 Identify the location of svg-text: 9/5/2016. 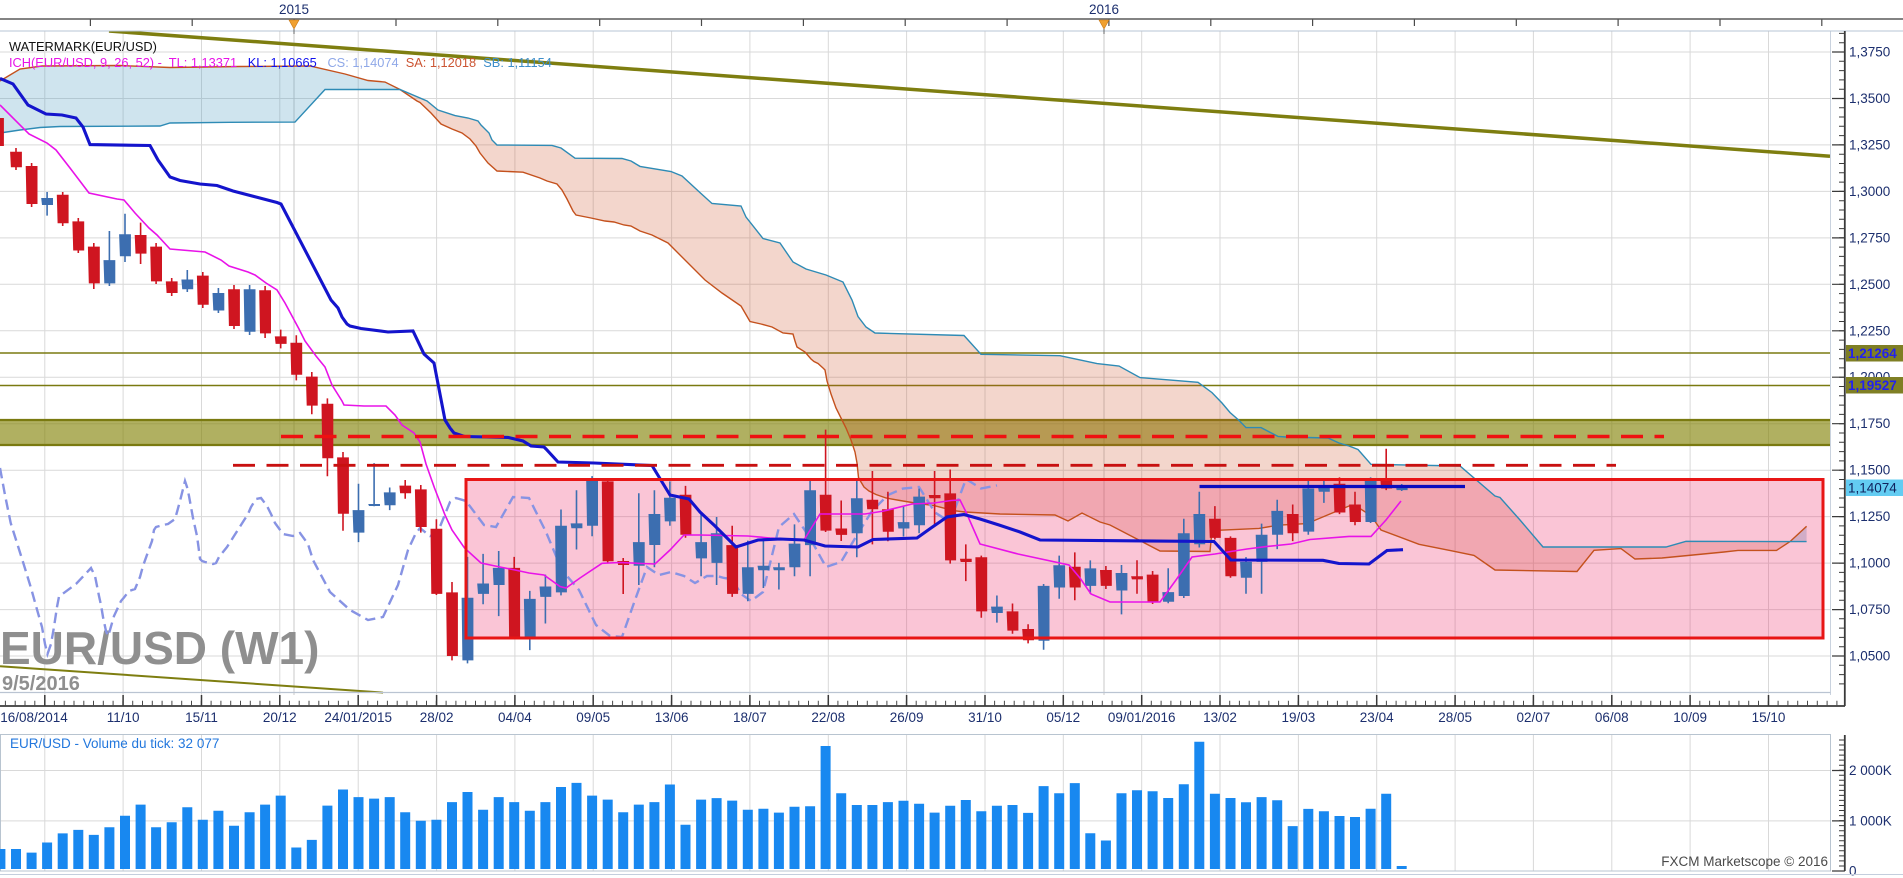
(41, 684).